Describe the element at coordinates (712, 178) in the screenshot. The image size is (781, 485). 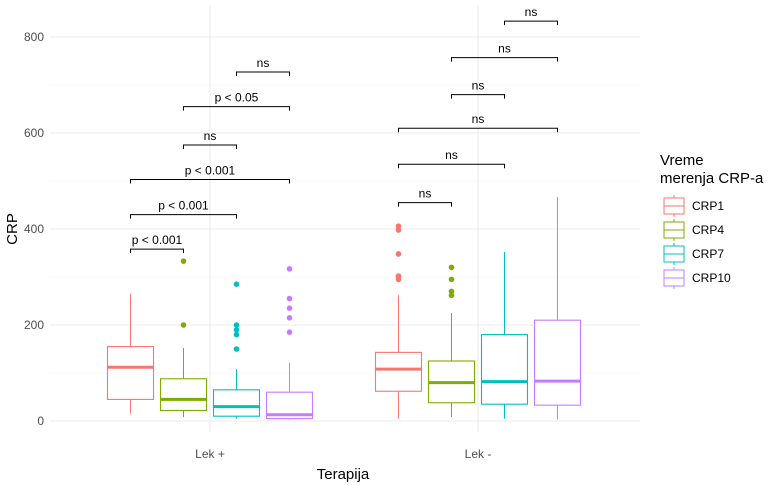
I see `legend-title-line-2: merenja CRP-a` at that location.